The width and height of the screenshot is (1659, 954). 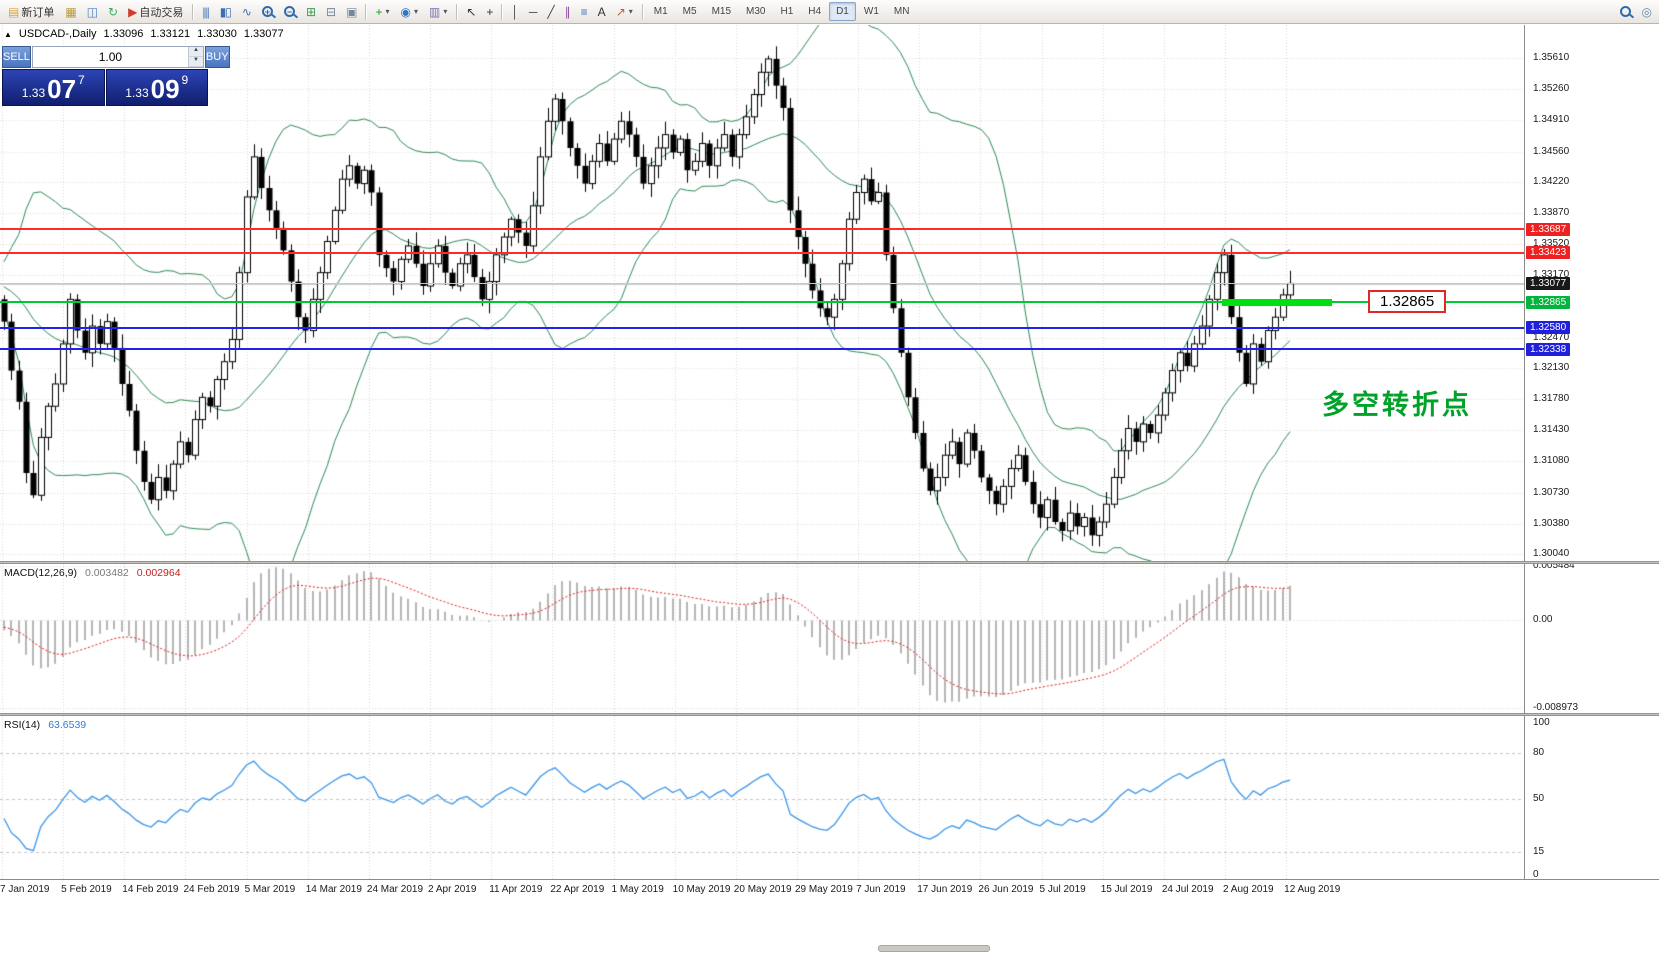 I want to click on price-axis-label: 1.34910, so click(x=1551, y=120).